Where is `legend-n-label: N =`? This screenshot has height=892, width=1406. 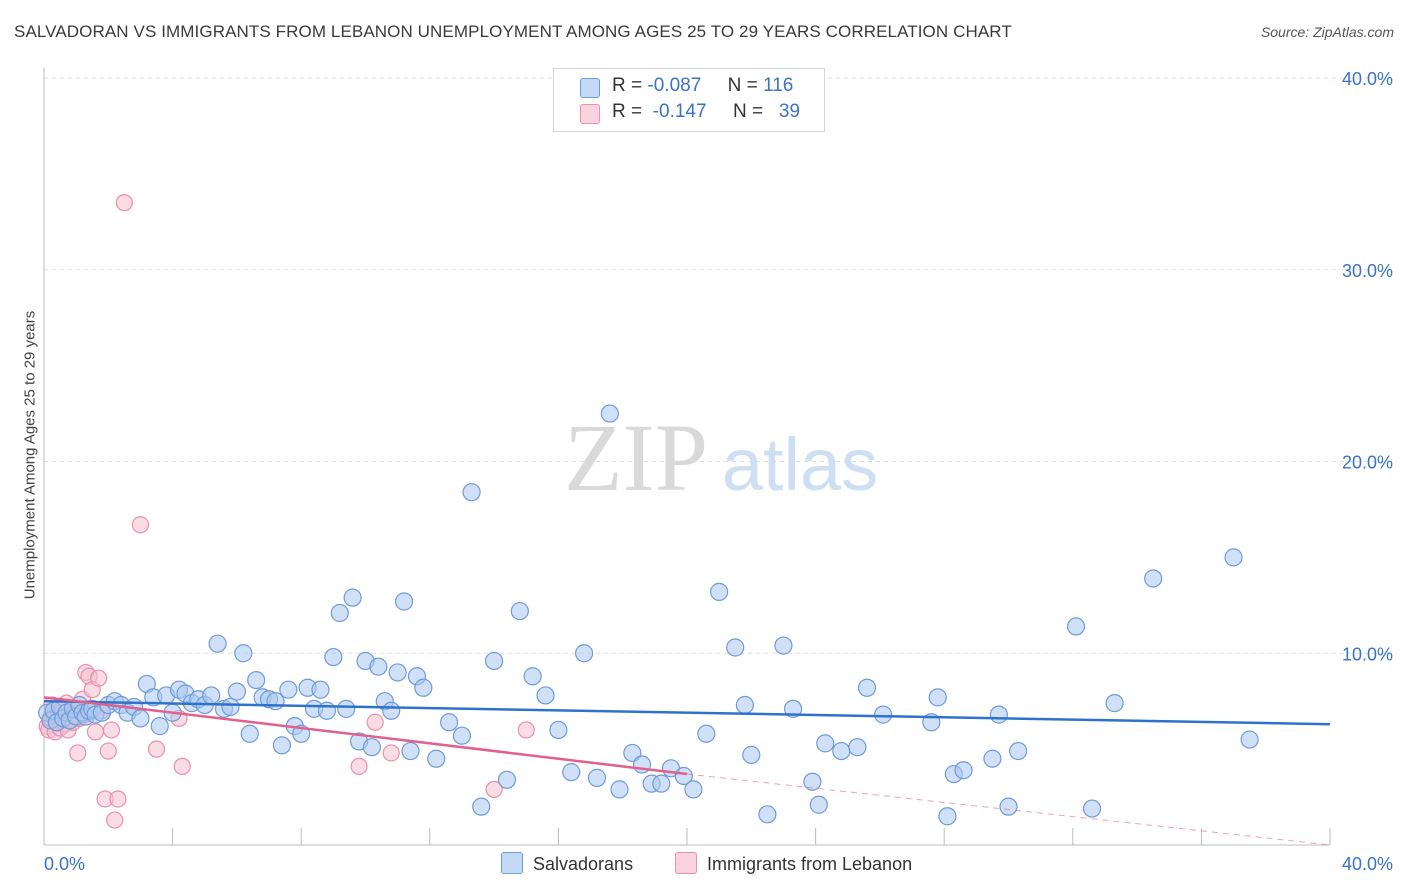
legend-n-label: N = is located at coordinates (748, 111).